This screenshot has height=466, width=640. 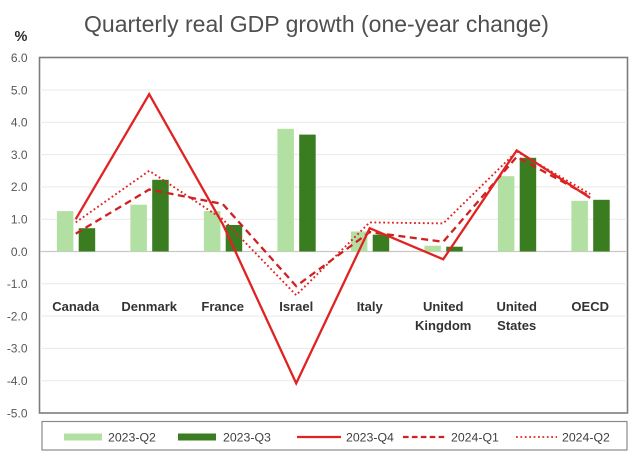 I want to click on svg-text: 4.0, so click(x=19, y=123).